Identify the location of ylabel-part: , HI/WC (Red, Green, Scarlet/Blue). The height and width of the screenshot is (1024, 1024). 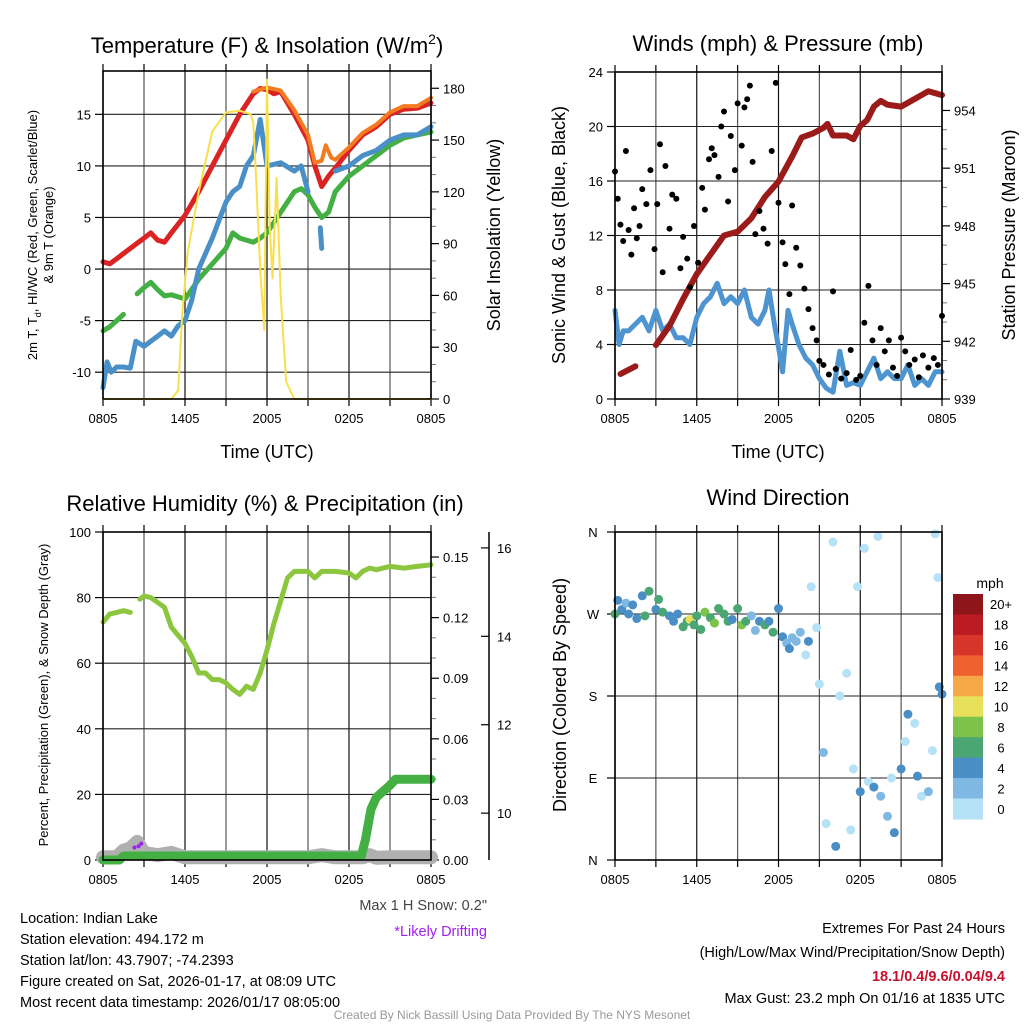
(32, 211).